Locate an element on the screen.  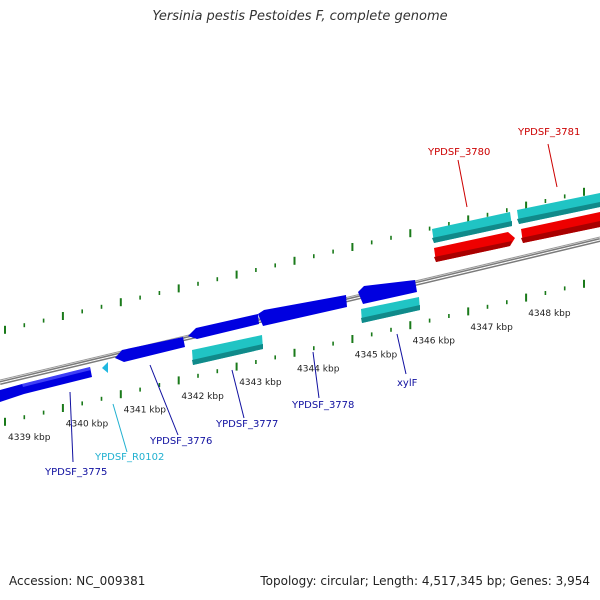
tick-label: 4341 kbp is located at coordinates (145, 411).